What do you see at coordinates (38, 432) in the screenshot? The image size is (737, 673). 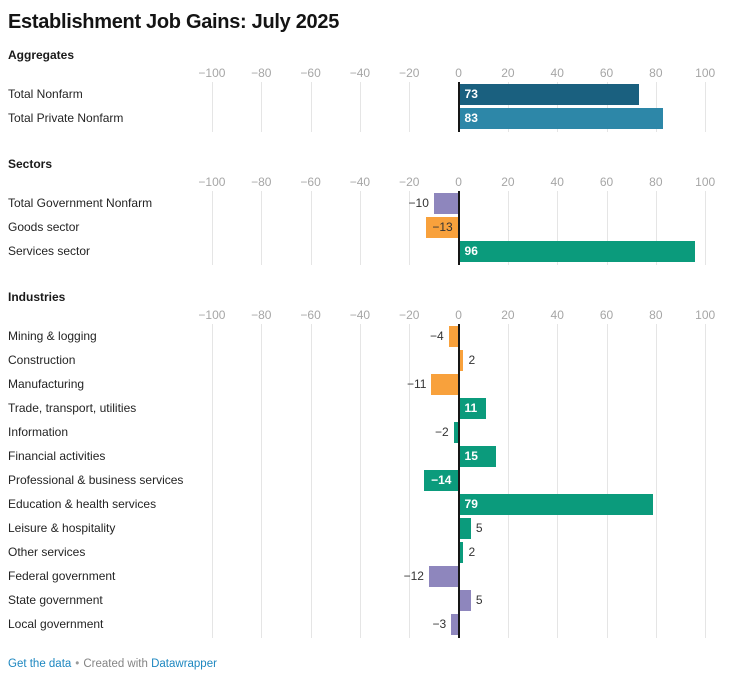 I see `row-label-information: Information` at bounding box center [38, 432].